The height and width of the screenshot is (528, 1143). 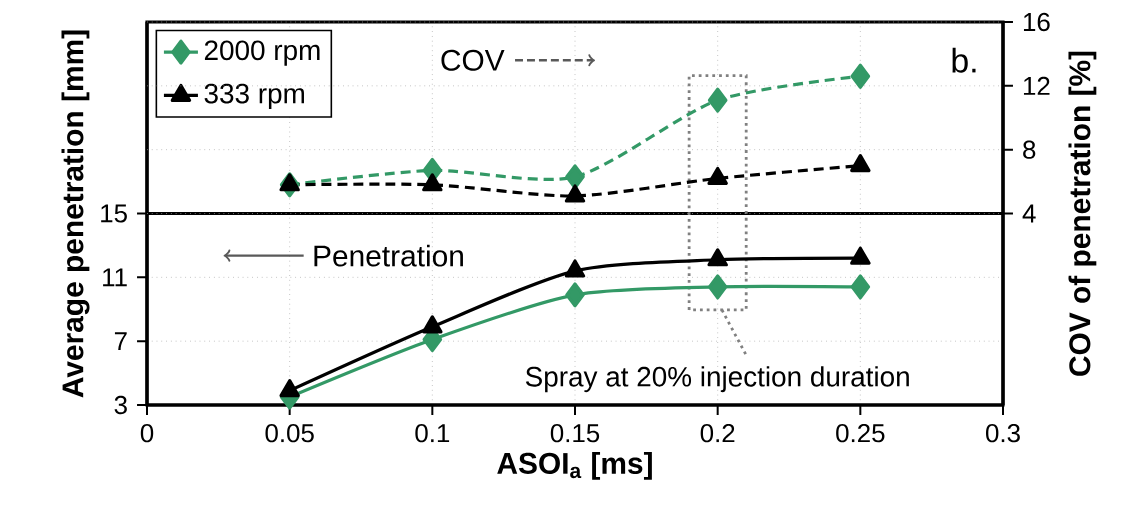 I want to click on y2-tick-label: 16, so click(x=1036, y=22).